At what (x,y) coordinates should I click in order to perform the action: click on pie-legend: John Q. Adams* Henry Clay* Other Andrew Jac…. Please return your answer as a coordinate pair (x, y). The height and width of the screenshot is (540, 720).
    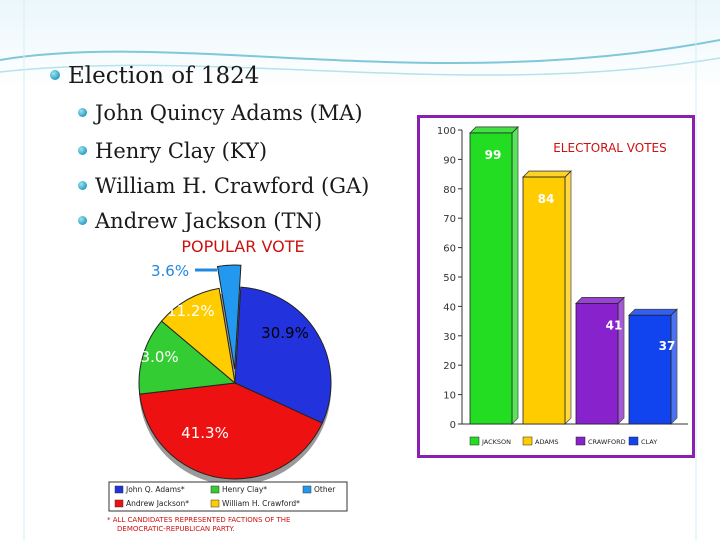
    Looking at the image, I should click on (228, 496).